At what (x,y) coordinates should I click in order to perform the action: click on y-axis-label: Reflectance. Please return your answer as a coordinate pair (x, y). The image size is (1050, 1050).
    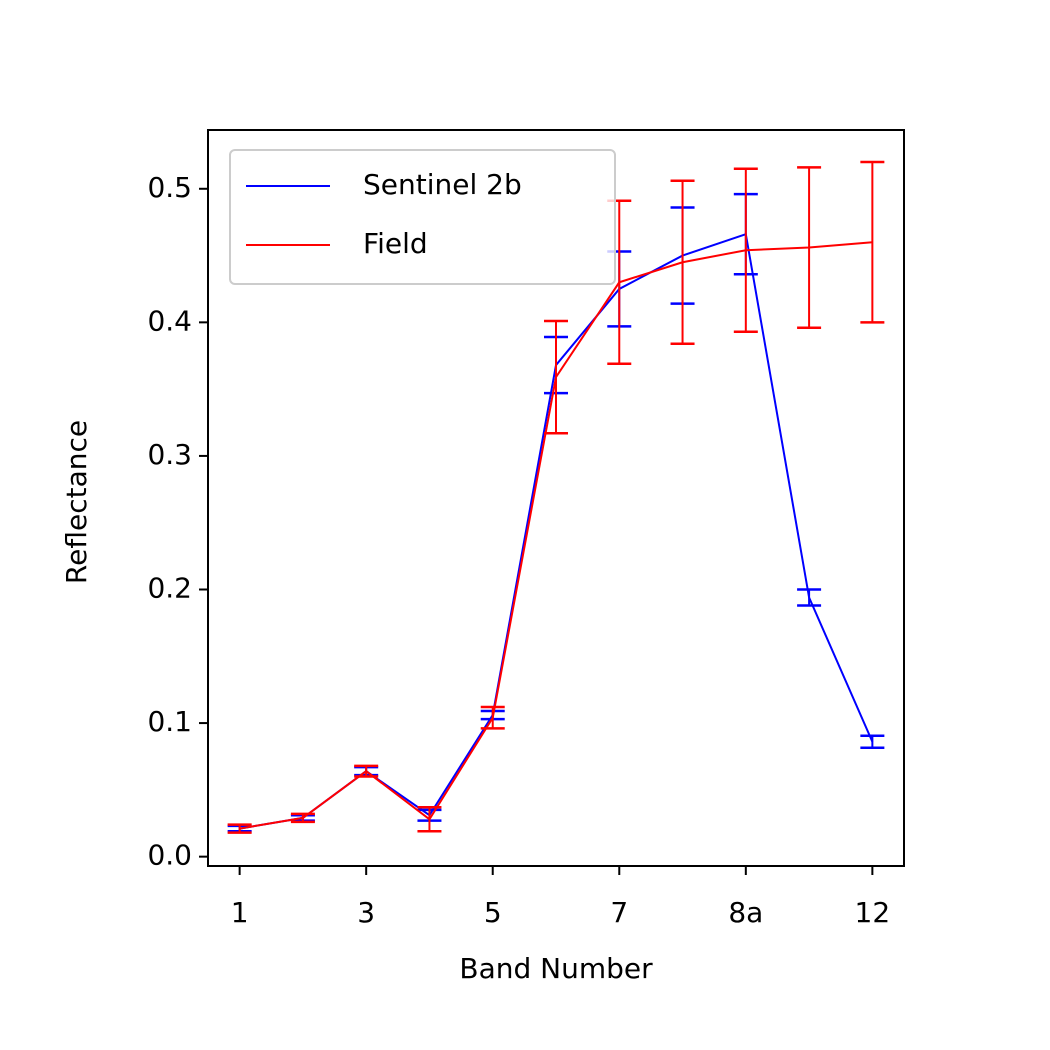
    Looking at the image, I should click on (76, 502).